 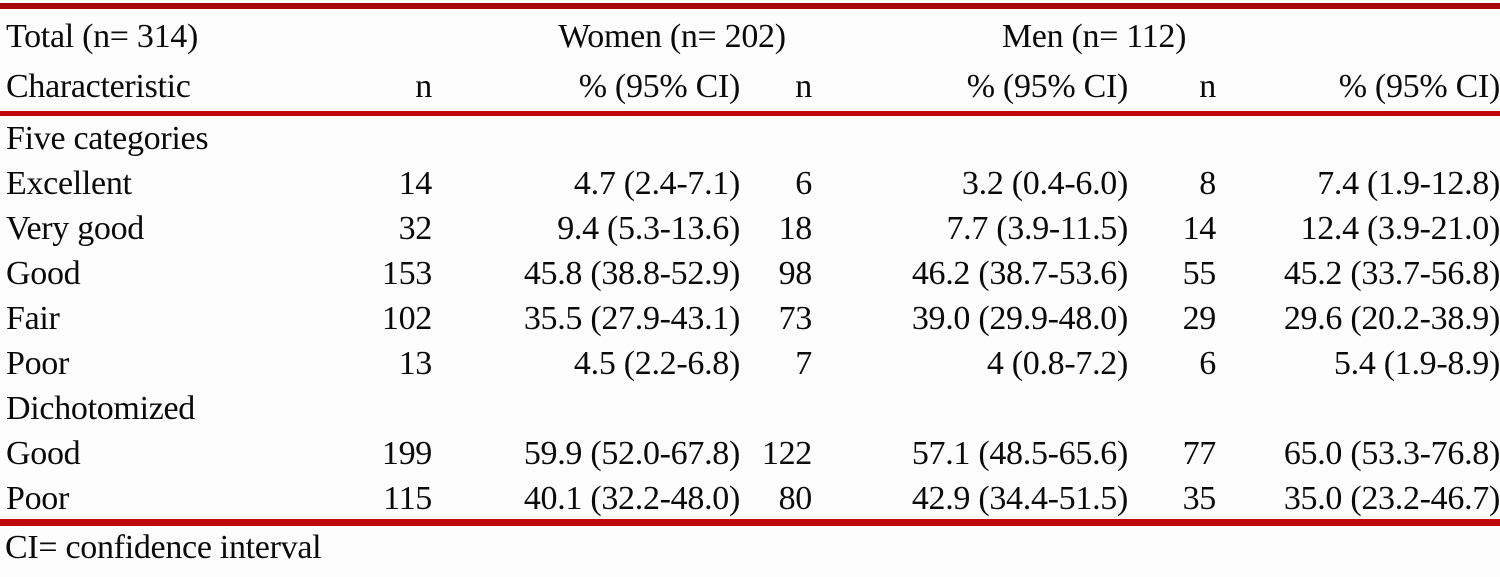 I want to click on cell-men-ci: 7.4 (1.9-12.8), so click(x=1408, y=183).